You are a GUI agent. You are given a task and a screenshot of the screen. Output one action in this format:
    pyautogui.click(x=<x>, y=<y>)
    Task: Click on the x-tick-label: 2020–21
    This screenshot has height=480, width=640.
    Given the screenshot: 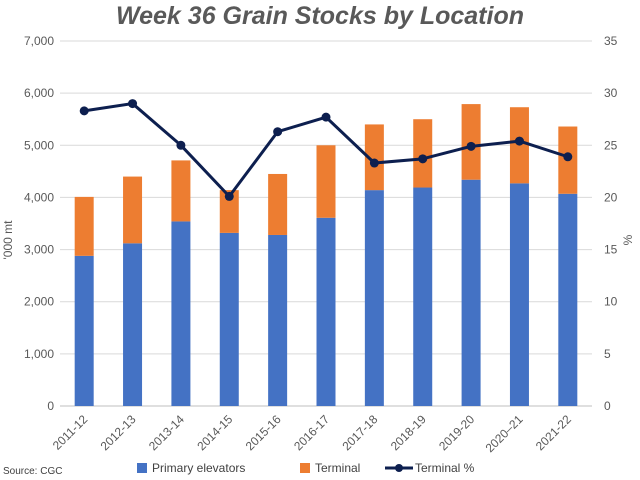 What is the action you would take?
    pyautogui.click(x=504, y=433)
    